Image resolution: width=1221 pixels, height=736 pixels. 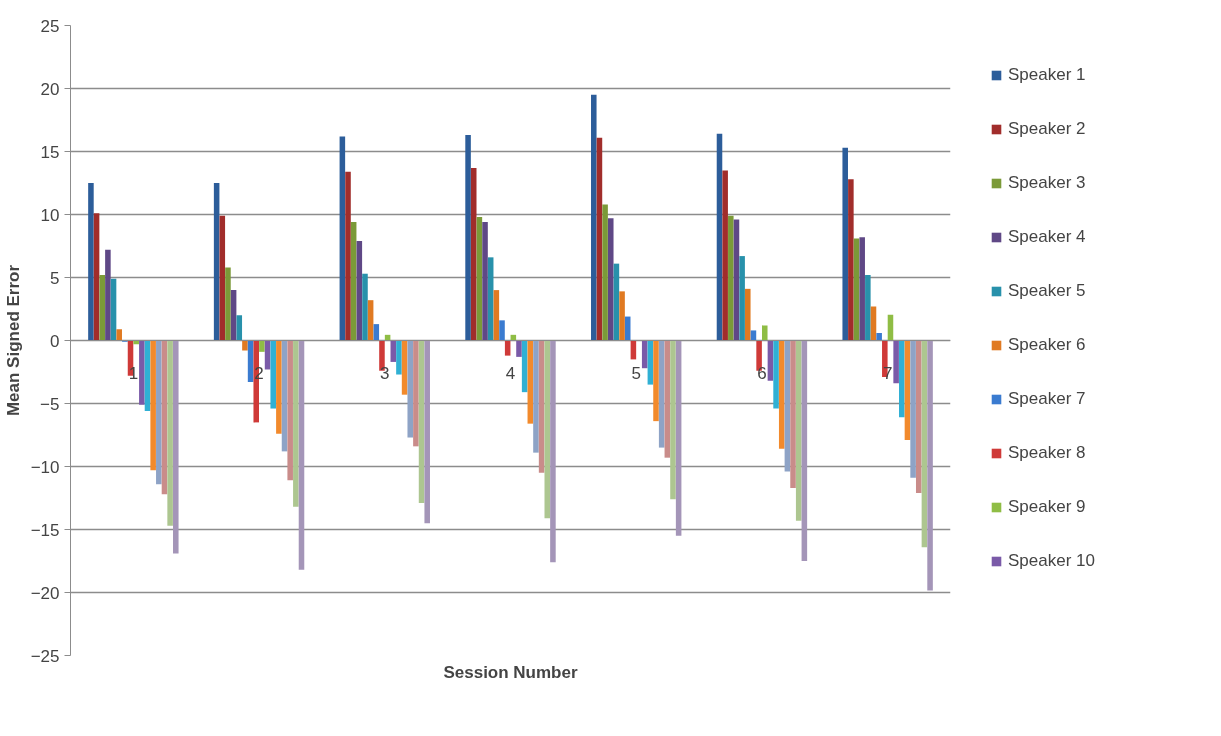 What do you see at coordinates (1047, 453) in the screenshot?
I see `legend-label: Speaker 8` at bounding box center [1047, 453].